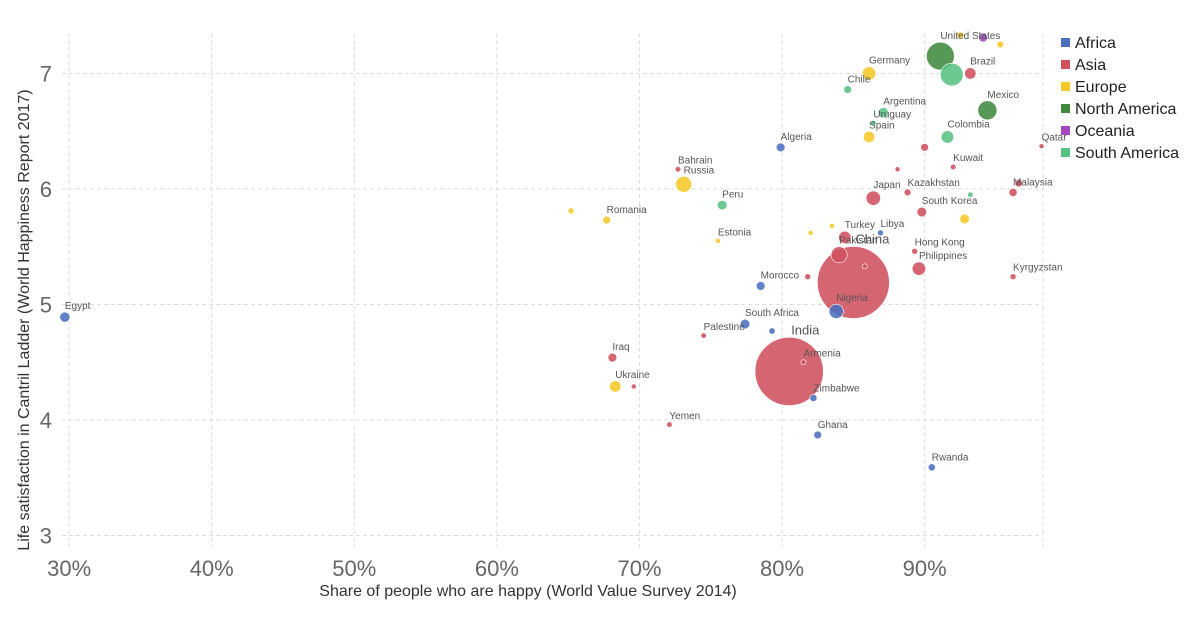 The height and width of the screenshot is (630, 1200). Describe the element at coordinates (889, 61) in the screenshot. I see `point-label: Germany` at that location.